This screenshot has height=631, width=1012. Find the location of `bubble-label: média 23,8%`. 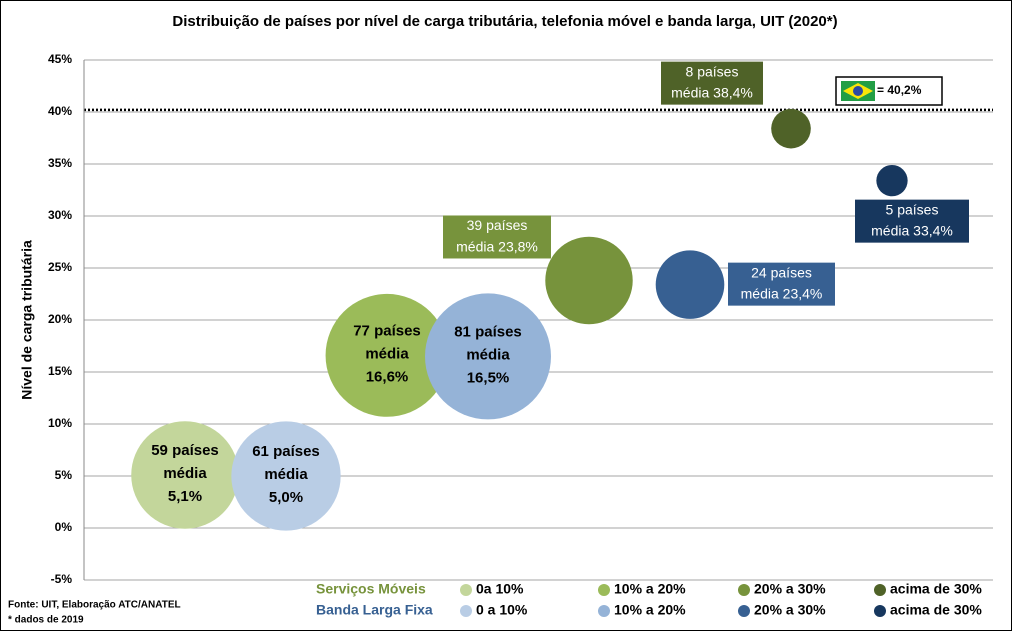

bubble-label: média 23,8% is located at coordinates (497, 246).